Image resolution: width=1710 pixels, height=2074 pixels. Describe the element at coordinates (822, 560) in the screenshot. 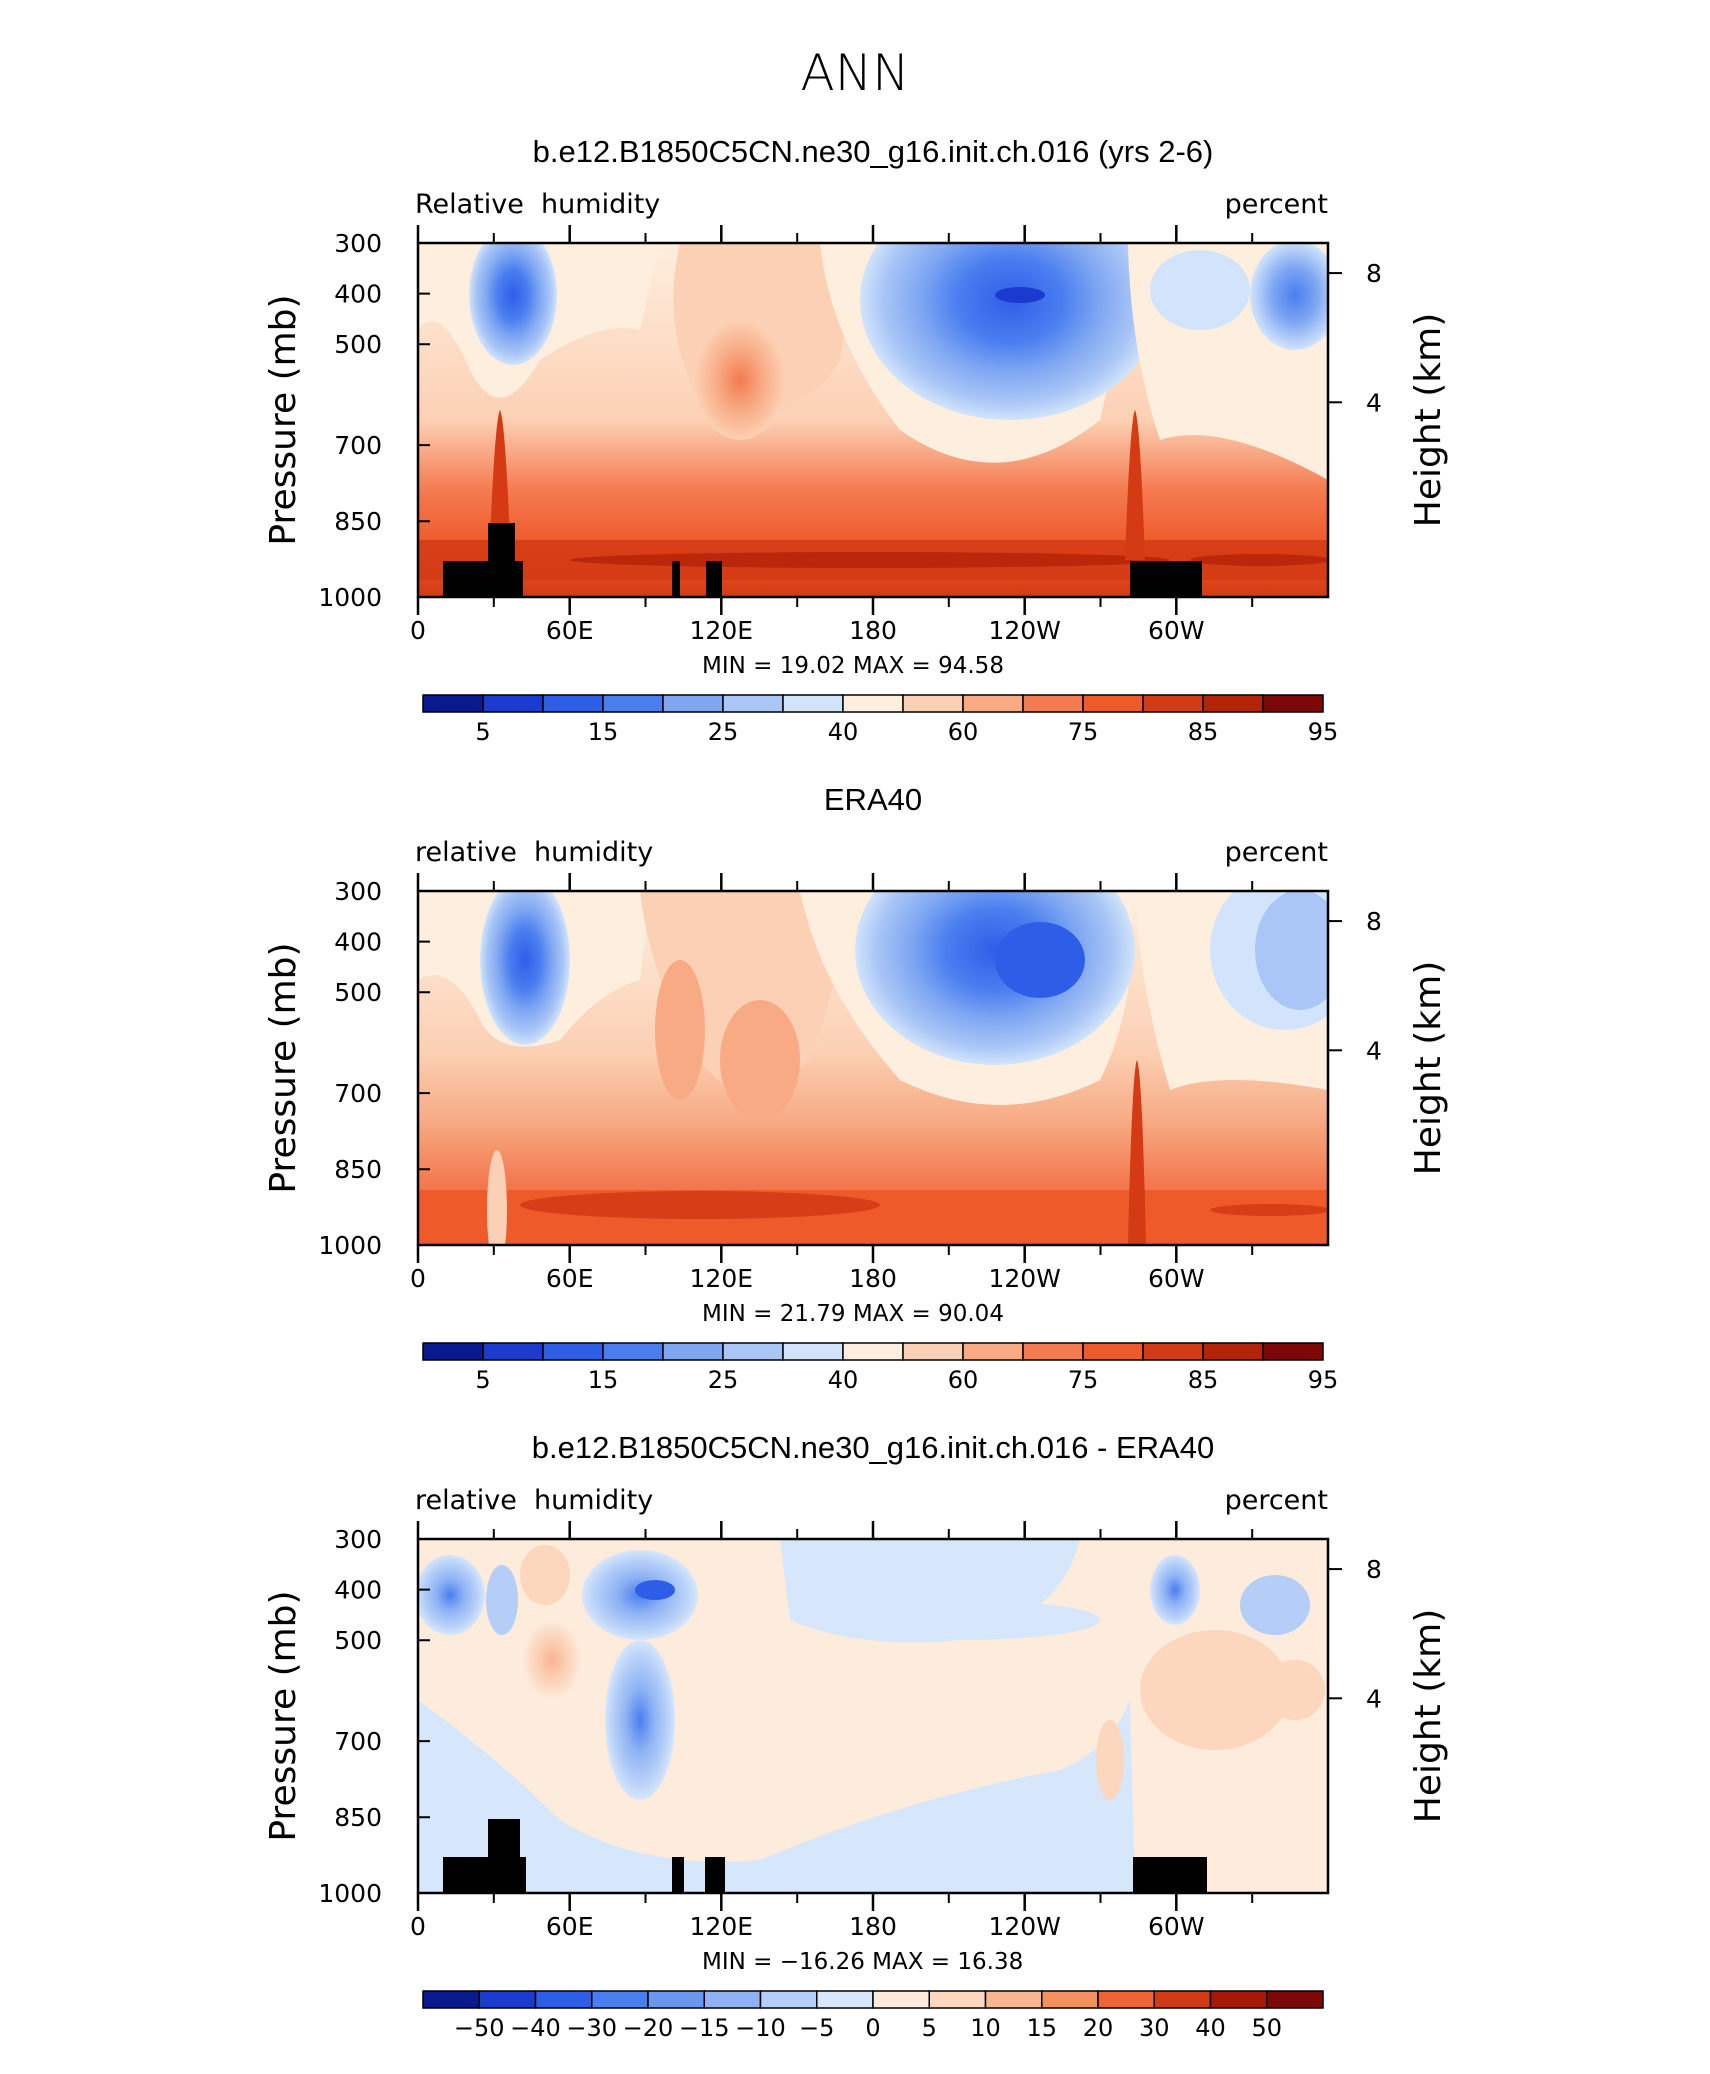

I see `topography-mask` at that location.